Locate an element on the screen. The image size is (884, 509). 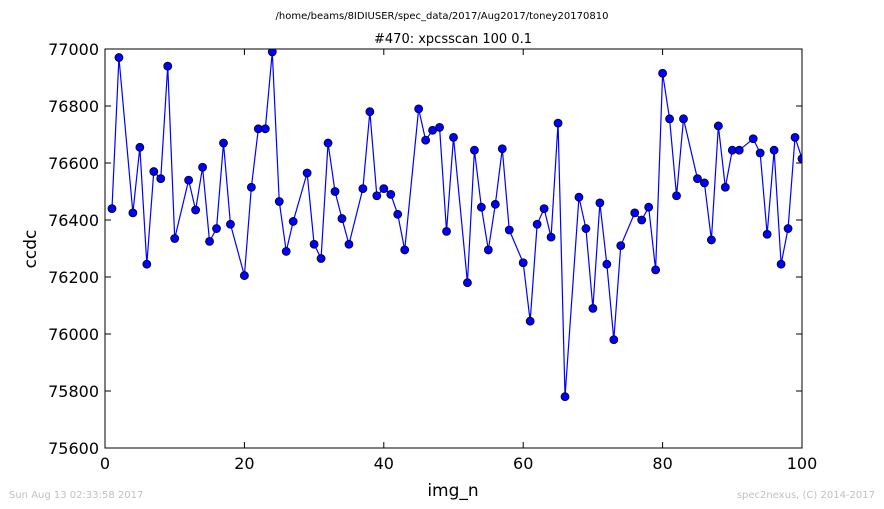
y-tick-label: 75600 is located at coordinates (73, 448).